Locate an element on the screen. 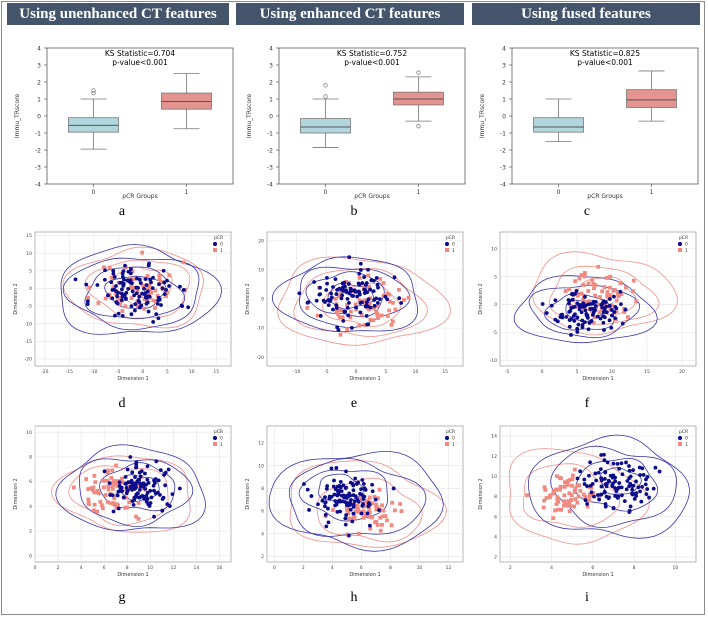 This screenshot has height=618, width=708. legend-marker-1-f is located at coordinates (680, 250).